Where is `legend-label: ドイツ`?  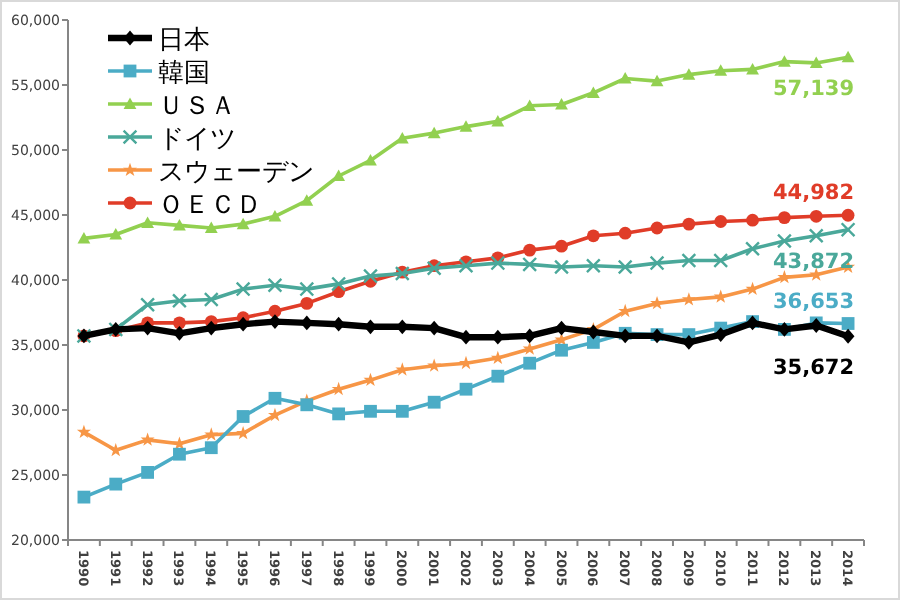
legend-label: ドイツ is located at coordinates (197, 140).